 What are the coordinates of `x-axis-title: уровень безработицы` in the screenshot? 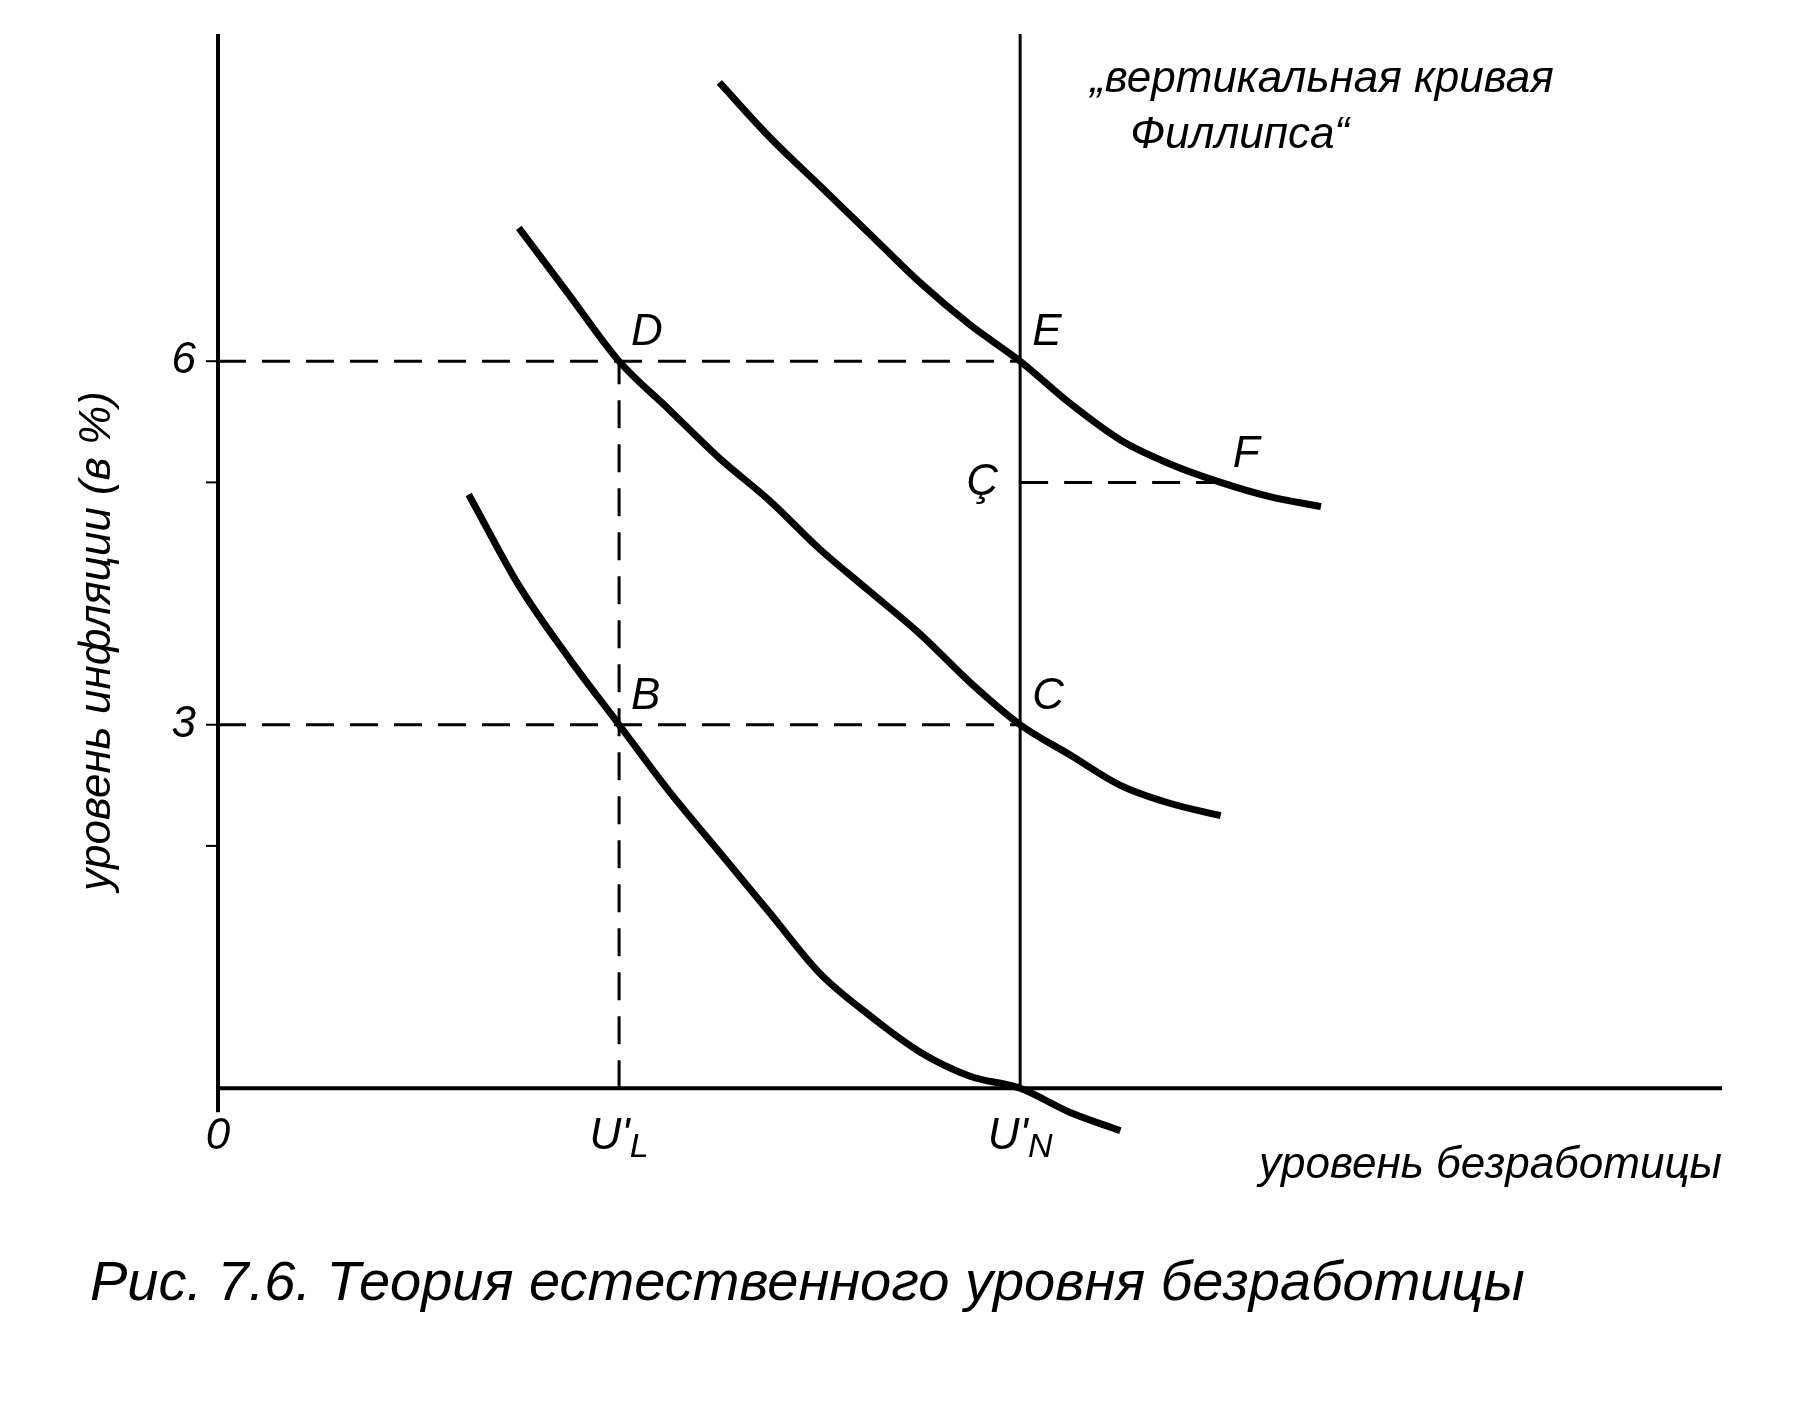 It's located at (1489, 1163).